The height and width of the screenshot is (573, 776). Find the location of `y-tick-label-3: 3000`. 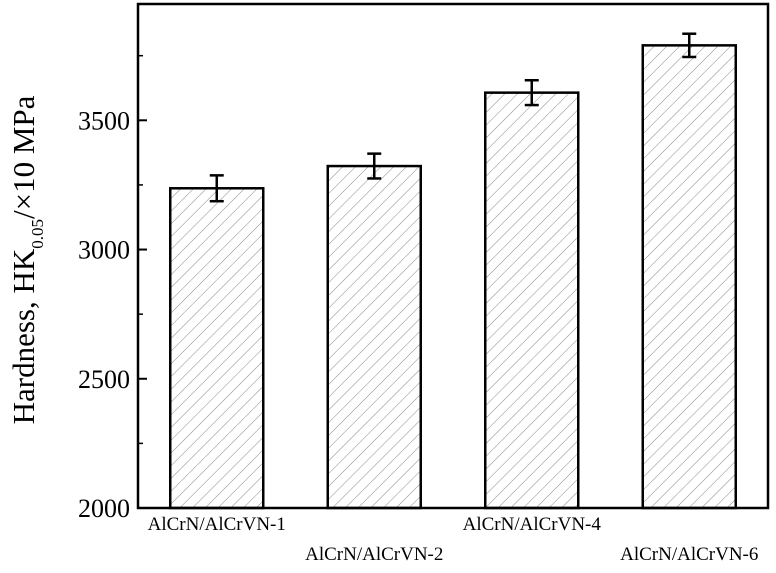

y-tick-label-3: 3000 is located at coordinates (104, 250).